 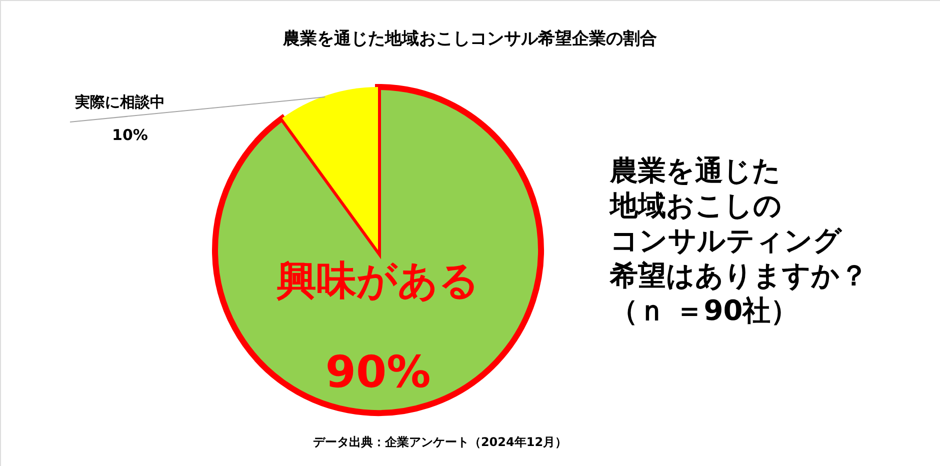 I want to click on data-label: 90%, so click(x=378, y=372).